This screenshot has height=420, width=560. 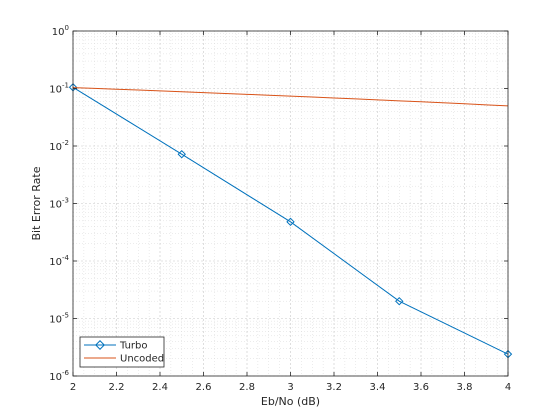 What do you see at coordinates (290, 97) in the screenshot?
I see `series-line-uncoded` at bounding box center [290, 97].